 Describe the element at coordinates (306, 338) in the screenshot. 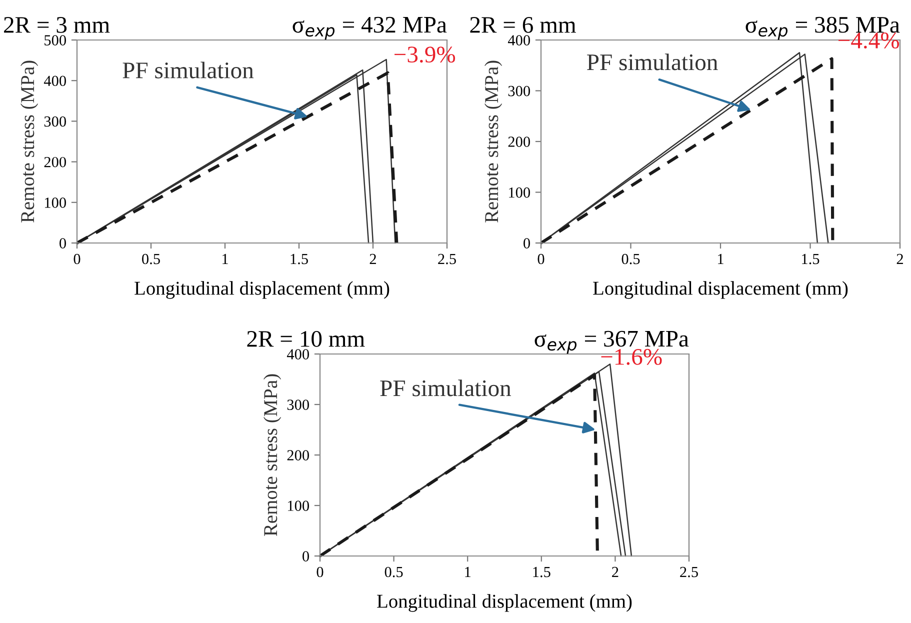

I see `chart-title: 2R = 10 mm` at that location.